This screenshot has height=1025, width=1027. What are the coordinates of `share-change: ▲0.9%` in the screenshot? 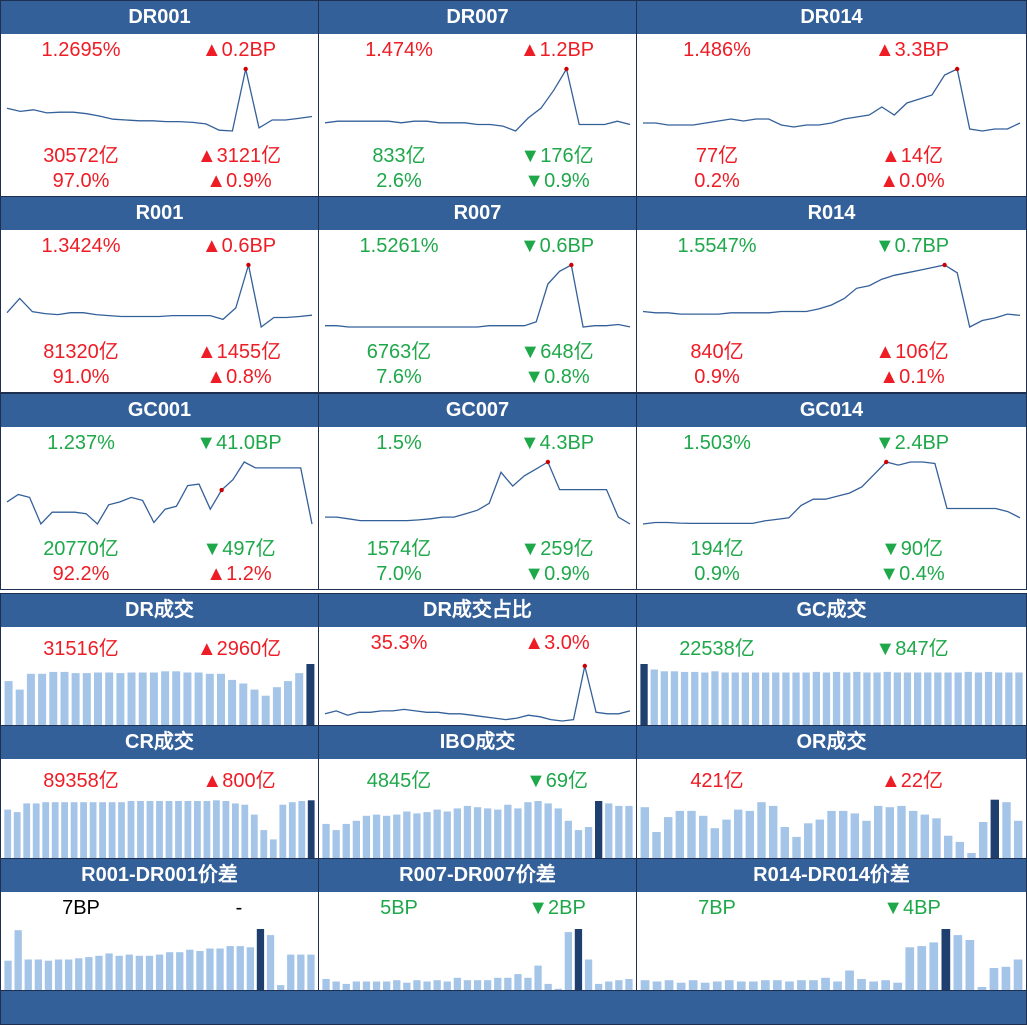 It's located at (239, 181).